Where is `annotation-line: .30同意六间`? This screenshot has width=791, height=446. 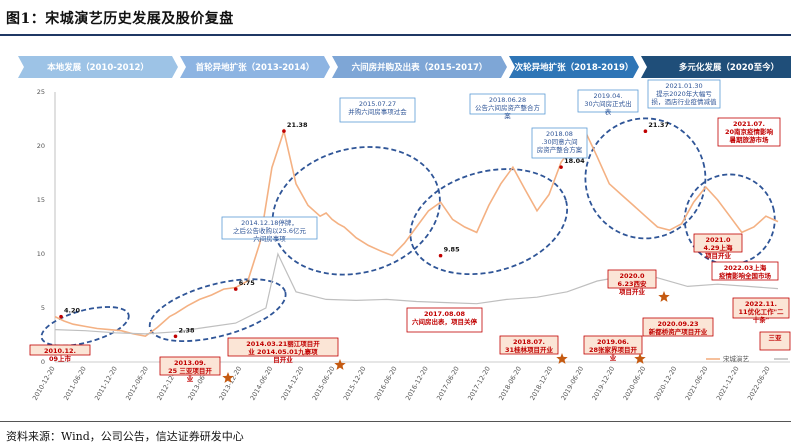 annotation-line: .30同意六间 is located at coordinates (559, 141).